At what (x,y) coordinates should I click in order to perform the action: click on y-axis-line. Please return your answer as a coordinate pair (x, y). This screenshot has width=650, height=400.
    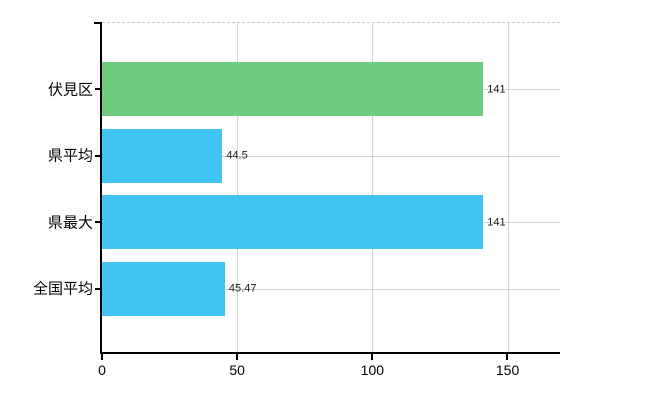
    Looking at the image, I should click on (101, 187).